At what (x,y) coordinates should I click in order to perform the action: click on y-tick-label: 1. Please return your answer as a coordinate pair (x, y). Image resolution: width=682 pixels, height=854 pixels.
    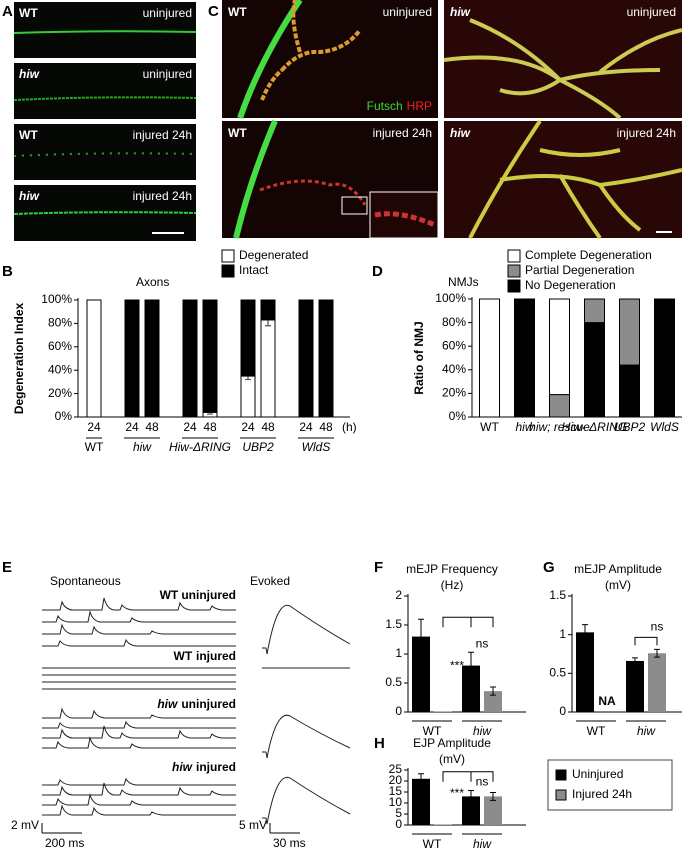
    Looking at the image, I should click on (562, 634).